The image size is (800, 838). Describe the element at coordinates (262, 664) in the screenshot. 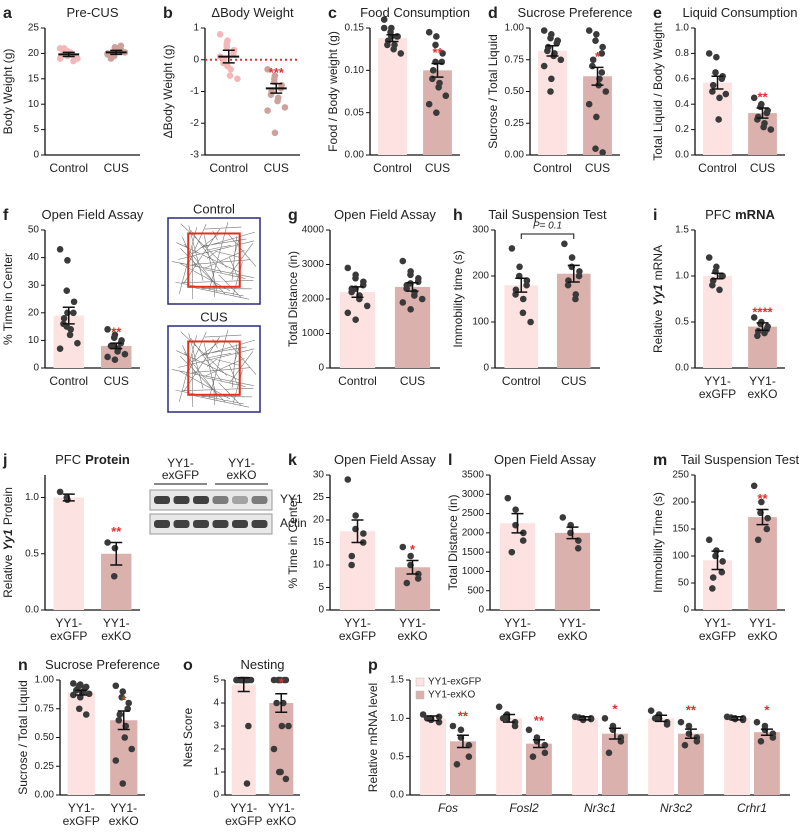

I see `chart-title: Nesting` at that location.